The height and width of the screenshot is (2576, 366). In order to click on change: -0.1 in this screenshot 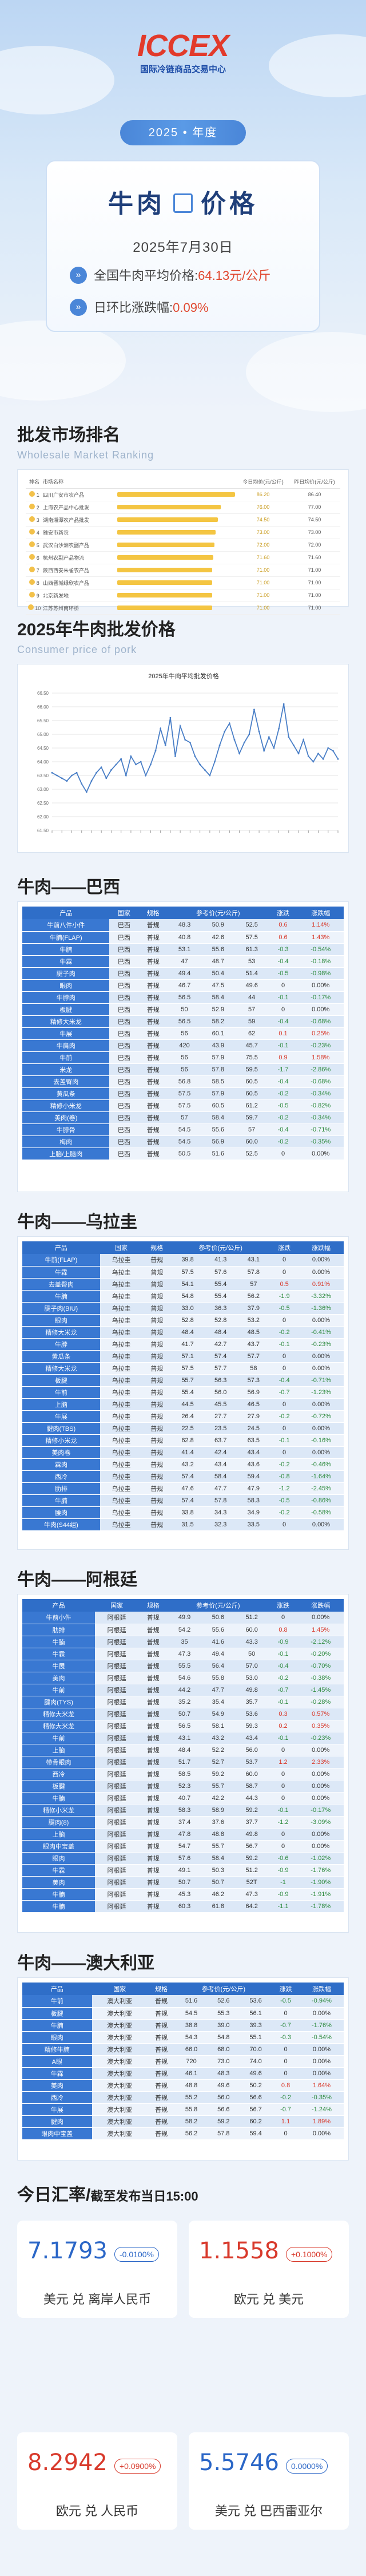, I will do `click(283, 997)`.